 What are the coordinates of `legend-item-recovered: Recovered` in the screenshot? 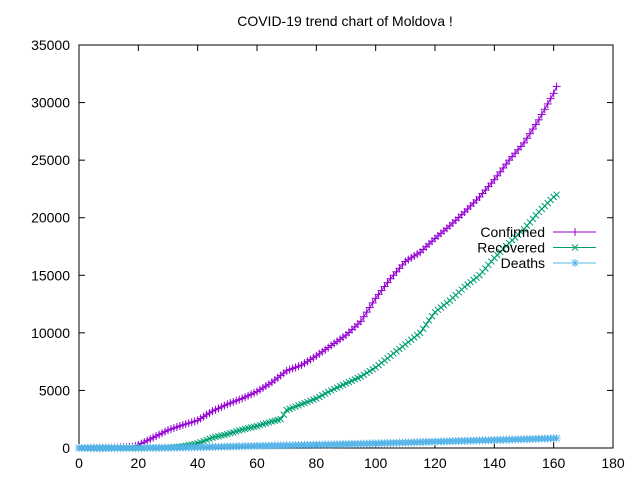 It's located at (536, 248).